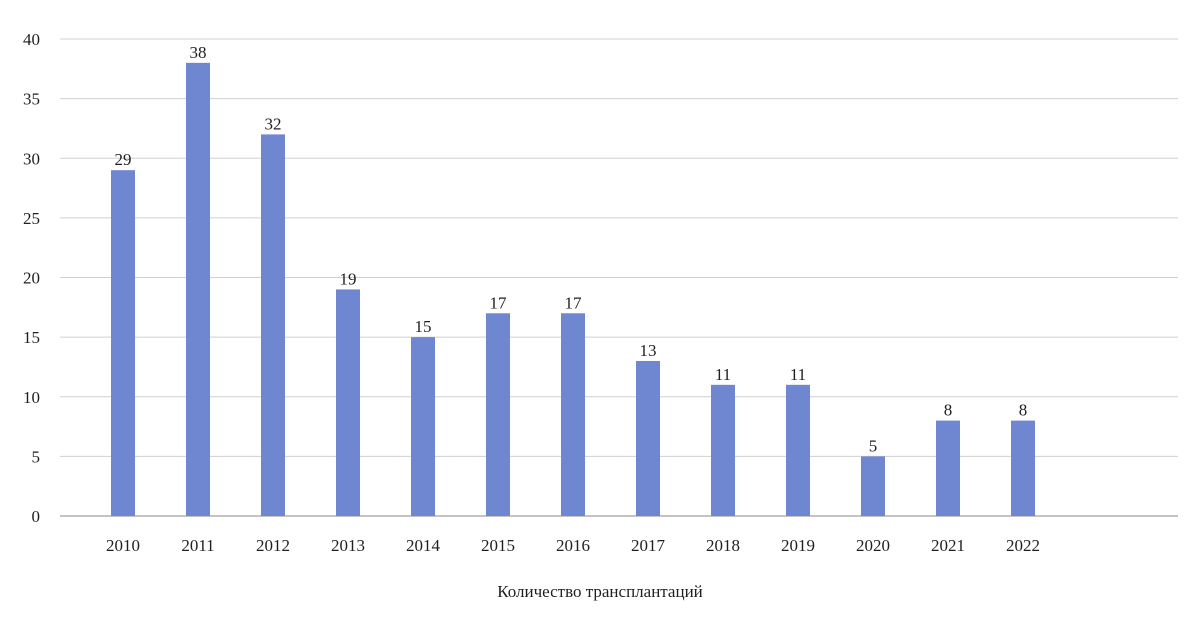 The height and width of the screenshot is (618, 1200). What do you see at coordinates (123, 159) in the screenshot?
I see `data-label-2010: 29` at bounding box center [123, 159].